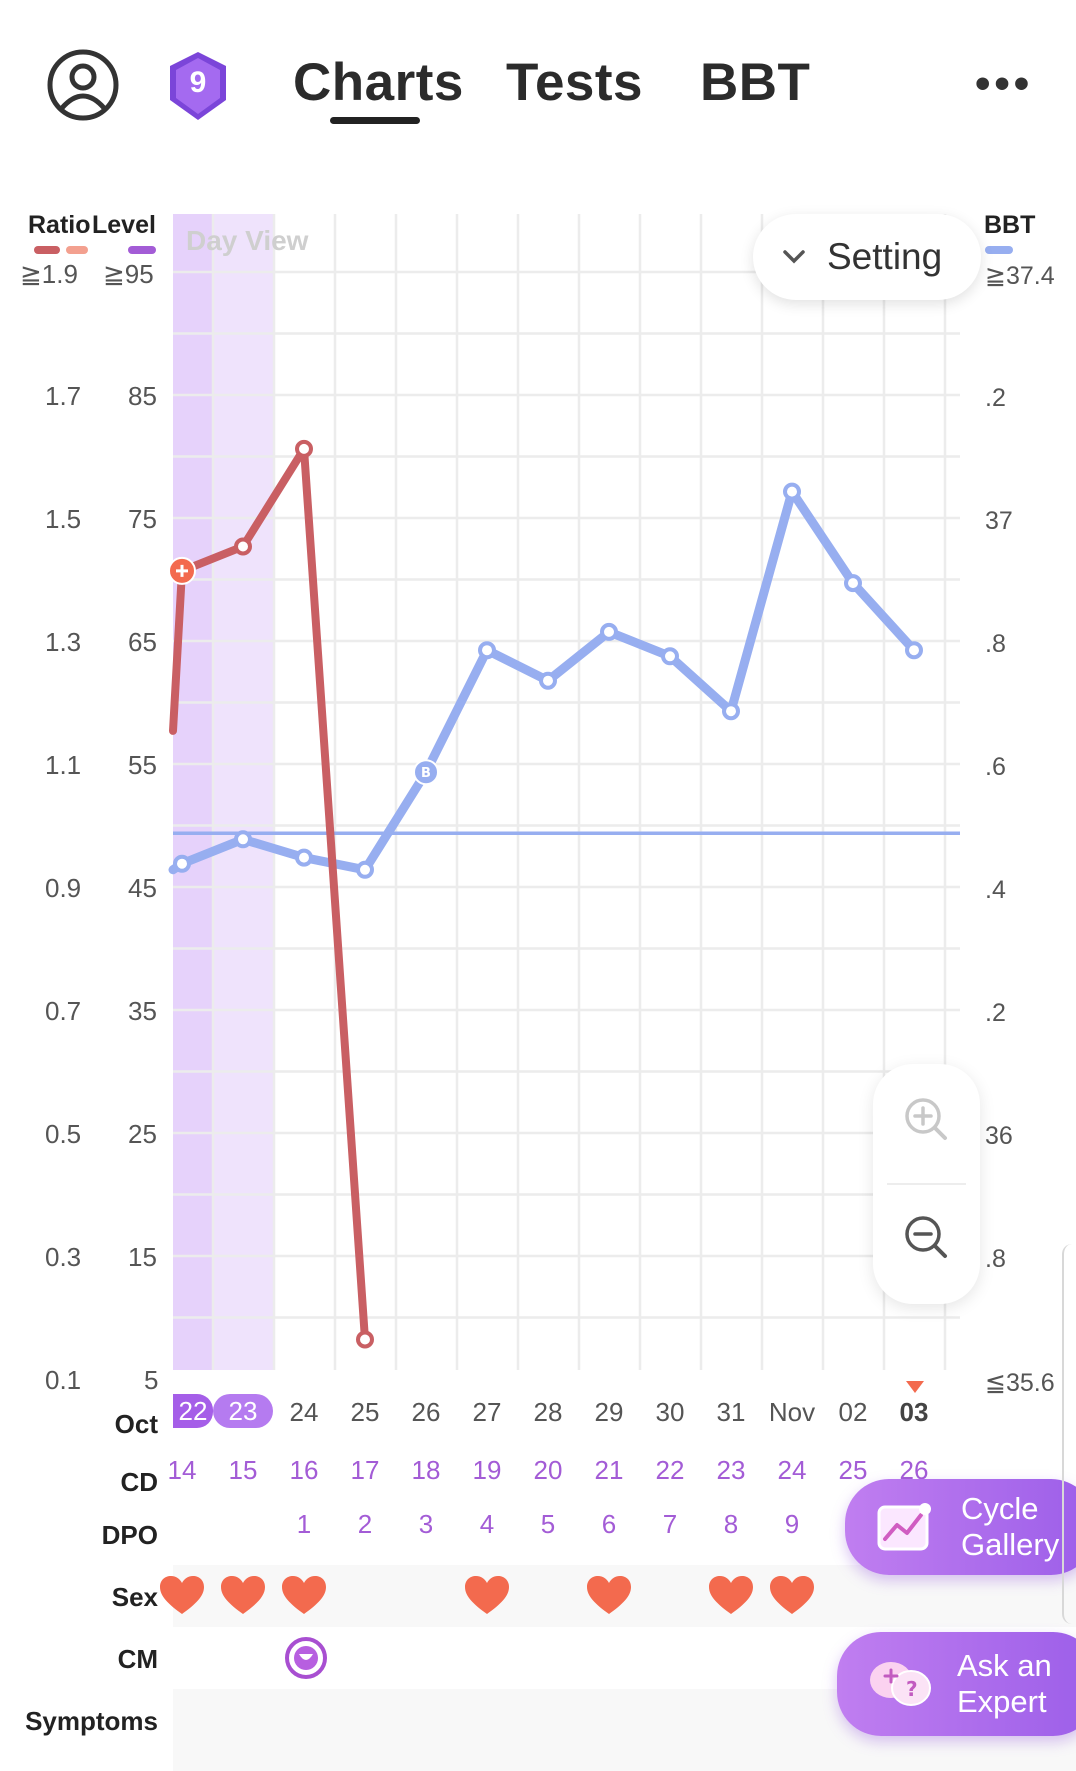 Image resolution: width=1076 pixels, height=1771 pixels. What do you see at coordinates (609, 1470) in the screenshot?
I see `cycle-day-cell: 21` at bounding box center [609, 1470].